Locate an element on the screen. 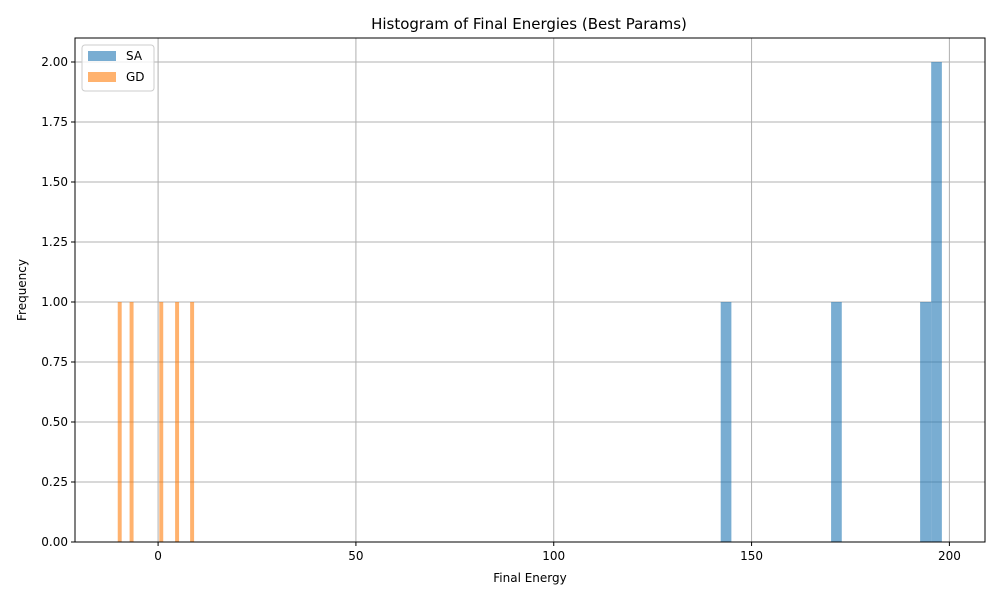 The height and width of the screenshot is (604, 1000). y-tick-label: 2.00 is located at coordinates (54, 62).